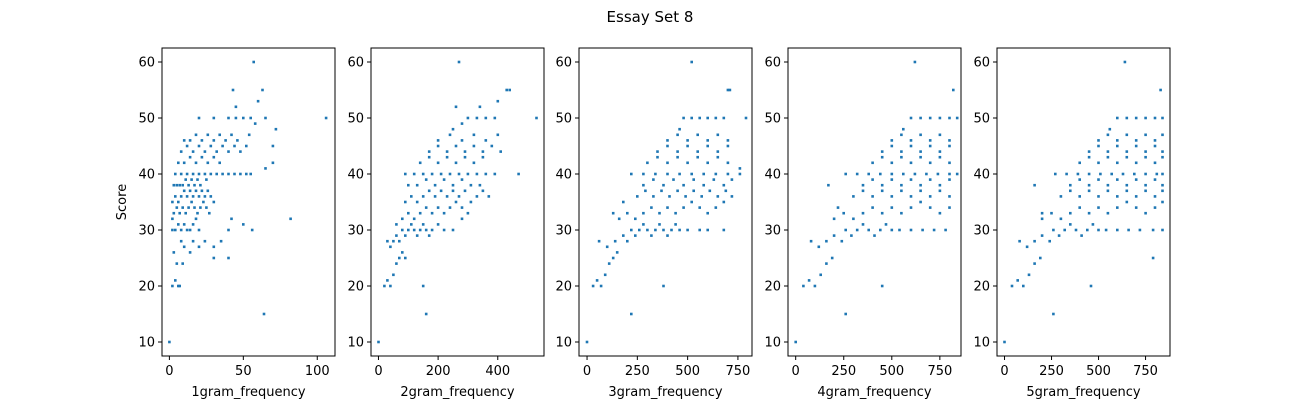 The height and width of the screenshot is (404, 1300). Describe the element at coordinates (1145, 371) in the screenshot. I see `x-tick-label: 750` at that location.